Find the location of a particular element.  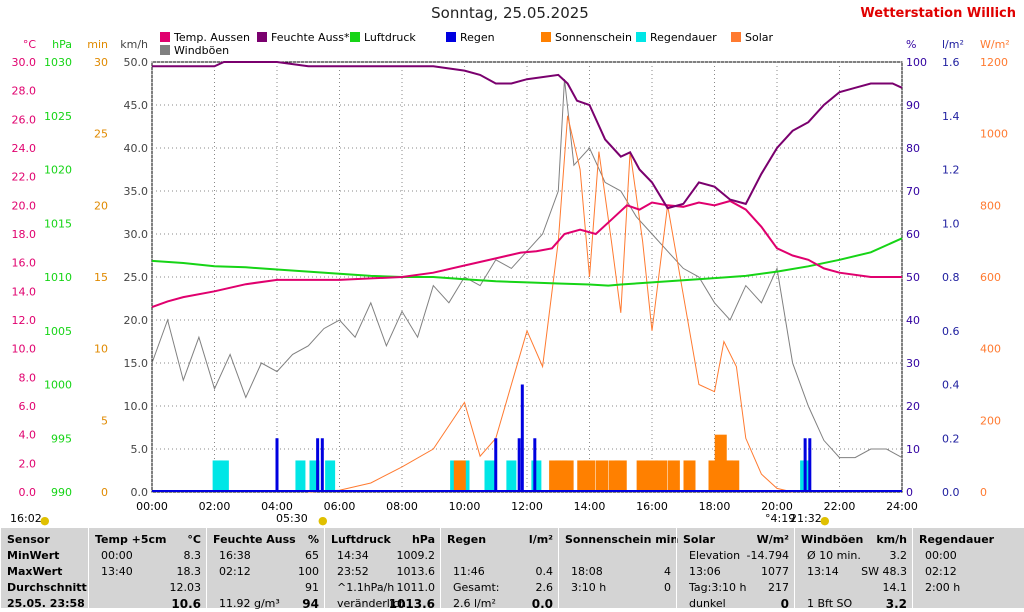

humidity-axis-tick: 20 is located at coordinates (913, 406).